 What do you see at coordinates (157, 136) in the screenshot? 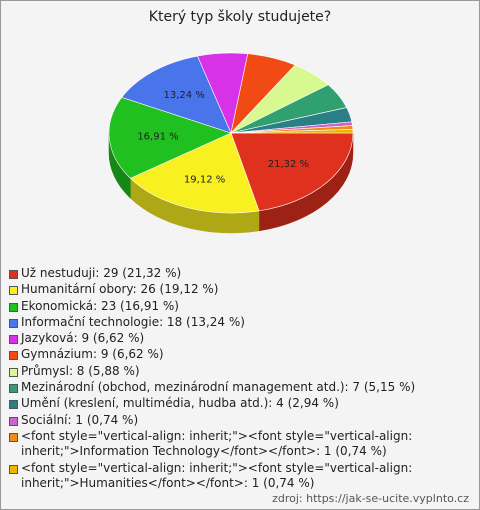
I see `slice-label: 16,91 %` at bounding box center [157, 136].